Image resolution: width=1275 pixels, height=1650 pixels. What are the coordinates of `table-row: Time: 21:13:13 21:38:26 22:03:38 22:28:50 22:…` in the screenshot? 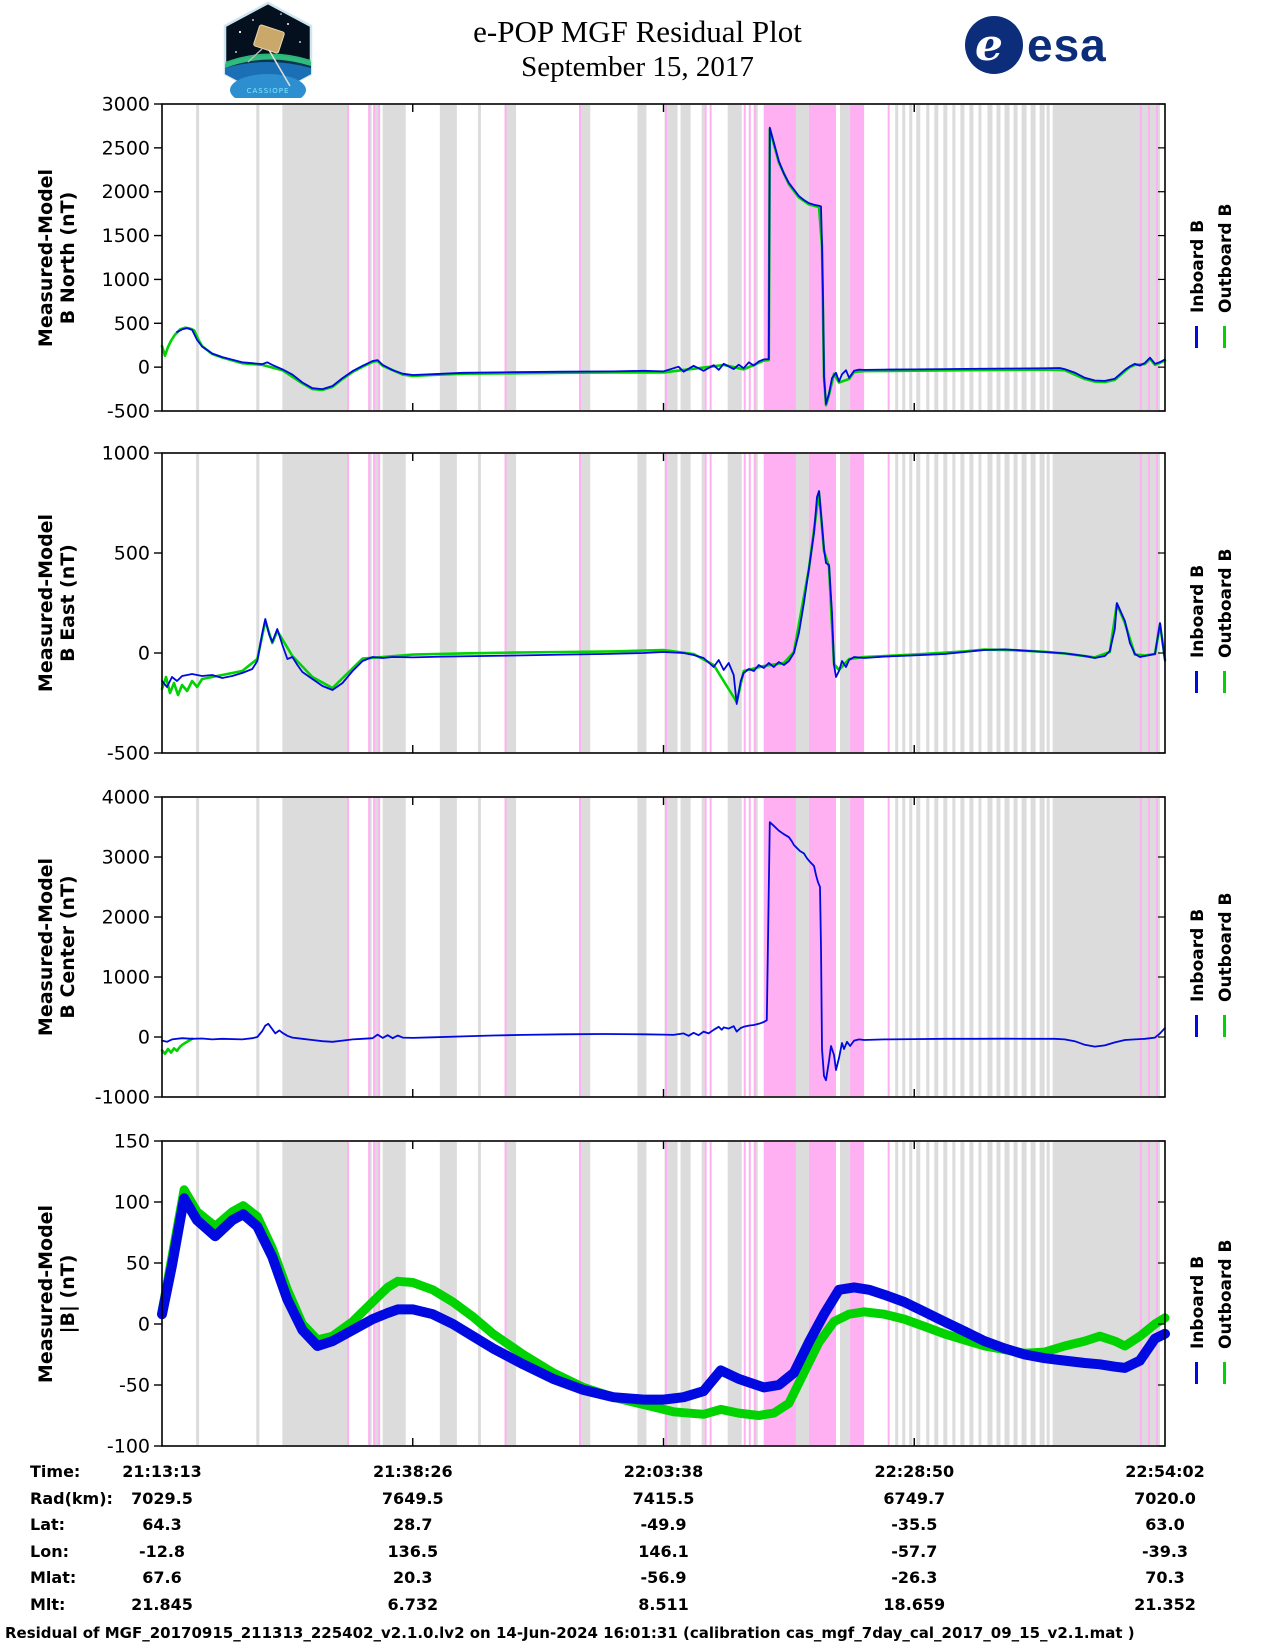 It's located at (637, 1473).